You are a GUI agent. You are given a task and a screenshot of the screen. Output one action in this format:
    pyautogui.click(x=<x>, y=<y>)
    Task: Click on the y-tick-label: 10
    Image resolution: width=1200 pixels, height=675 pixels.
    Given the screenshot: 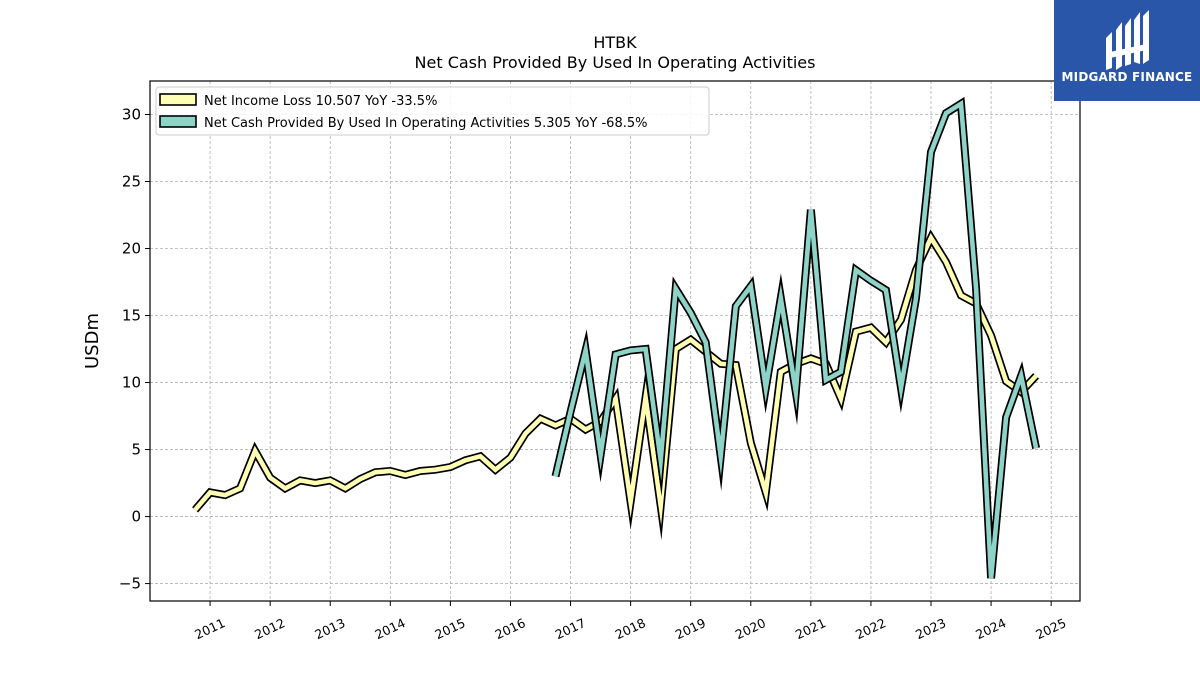 What is the action you would take?
    pyautogui.click(x=131, y=383)
    